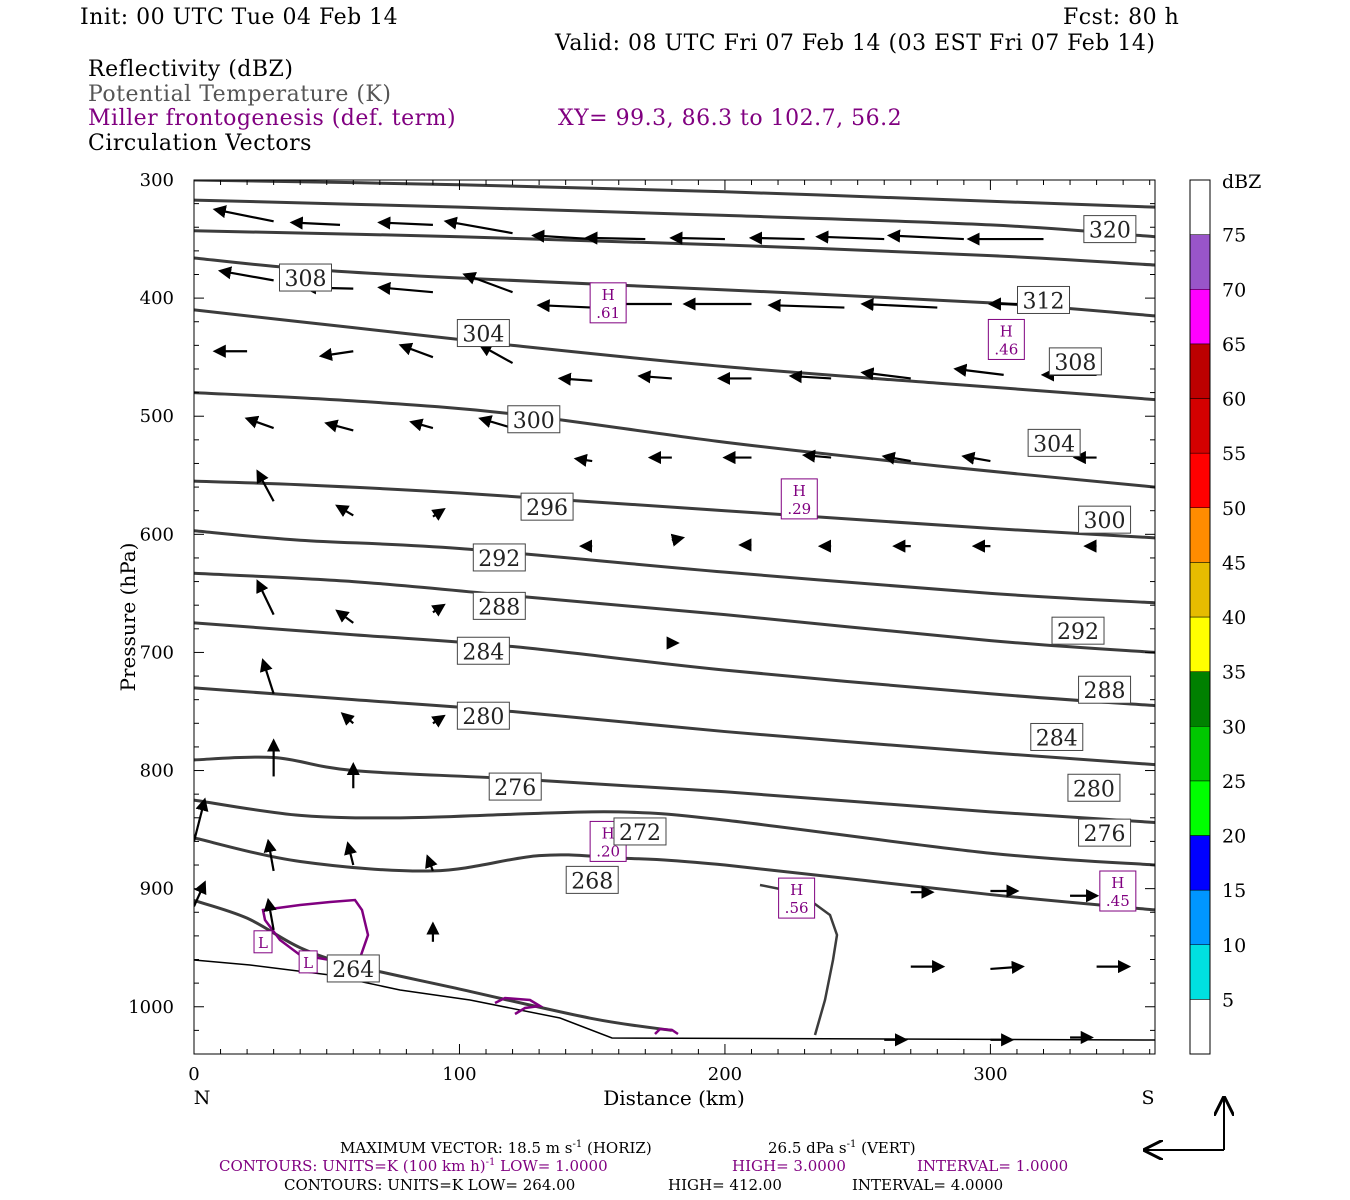 This screenshot has height=1200, width=1350. What do you see at coordinates (459, 1074) in the screenshot?
I see `x-tick-label: 100` at bounding box center [459, 1074].